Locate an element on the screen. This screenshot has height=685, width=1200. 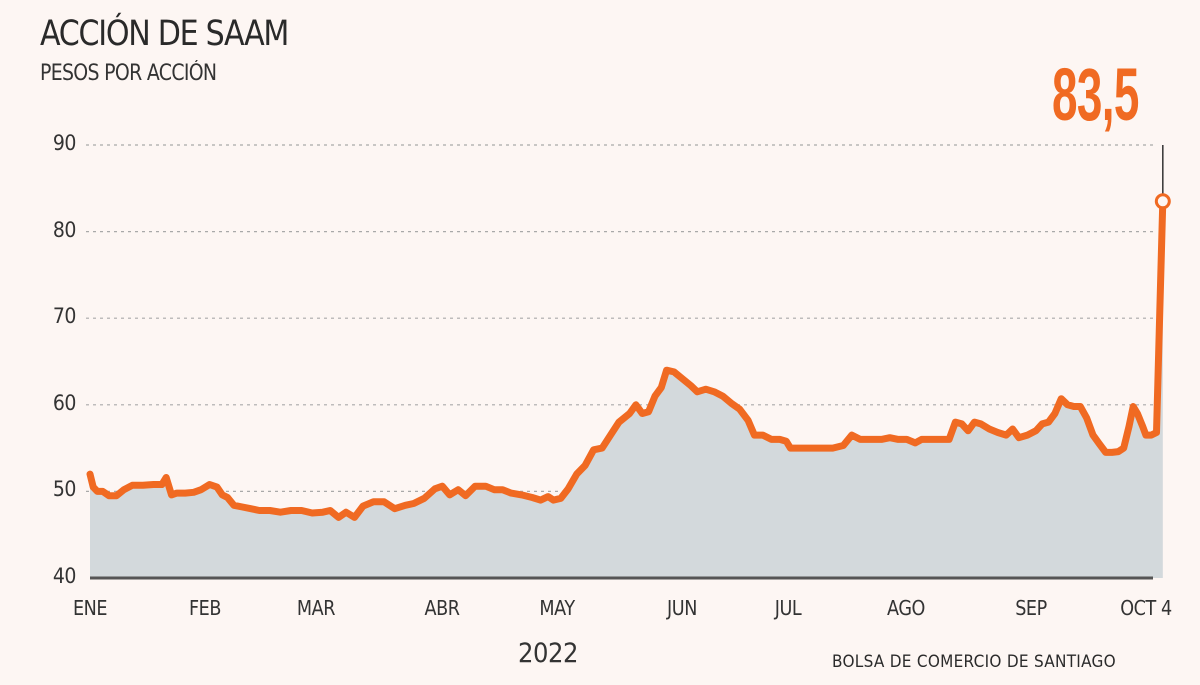
chart-title: ACCIÓN DE SAAM is located at coordinates (164, 34).